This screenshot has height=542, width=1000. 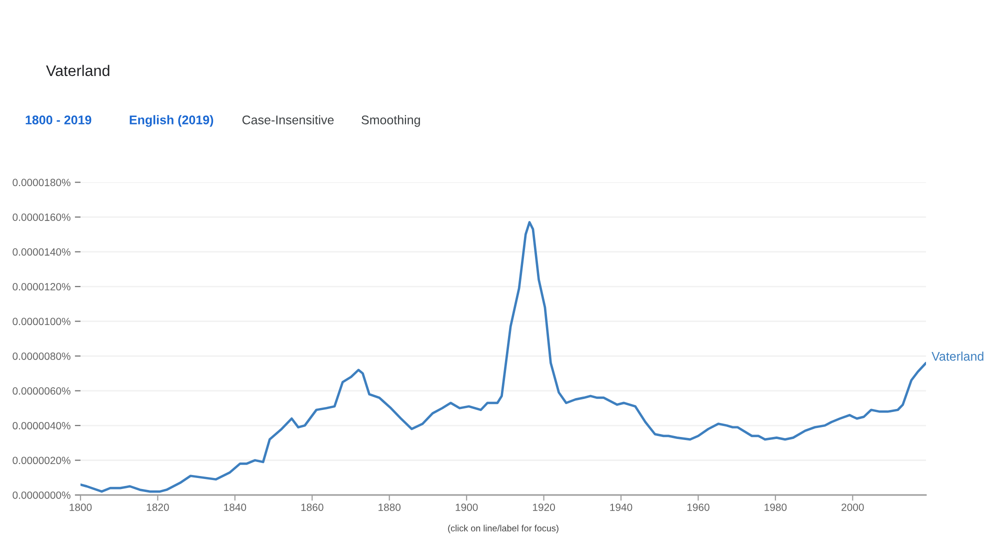 I want to click on y-tick-label: 0.0000060%, so click(x=41, y=391).